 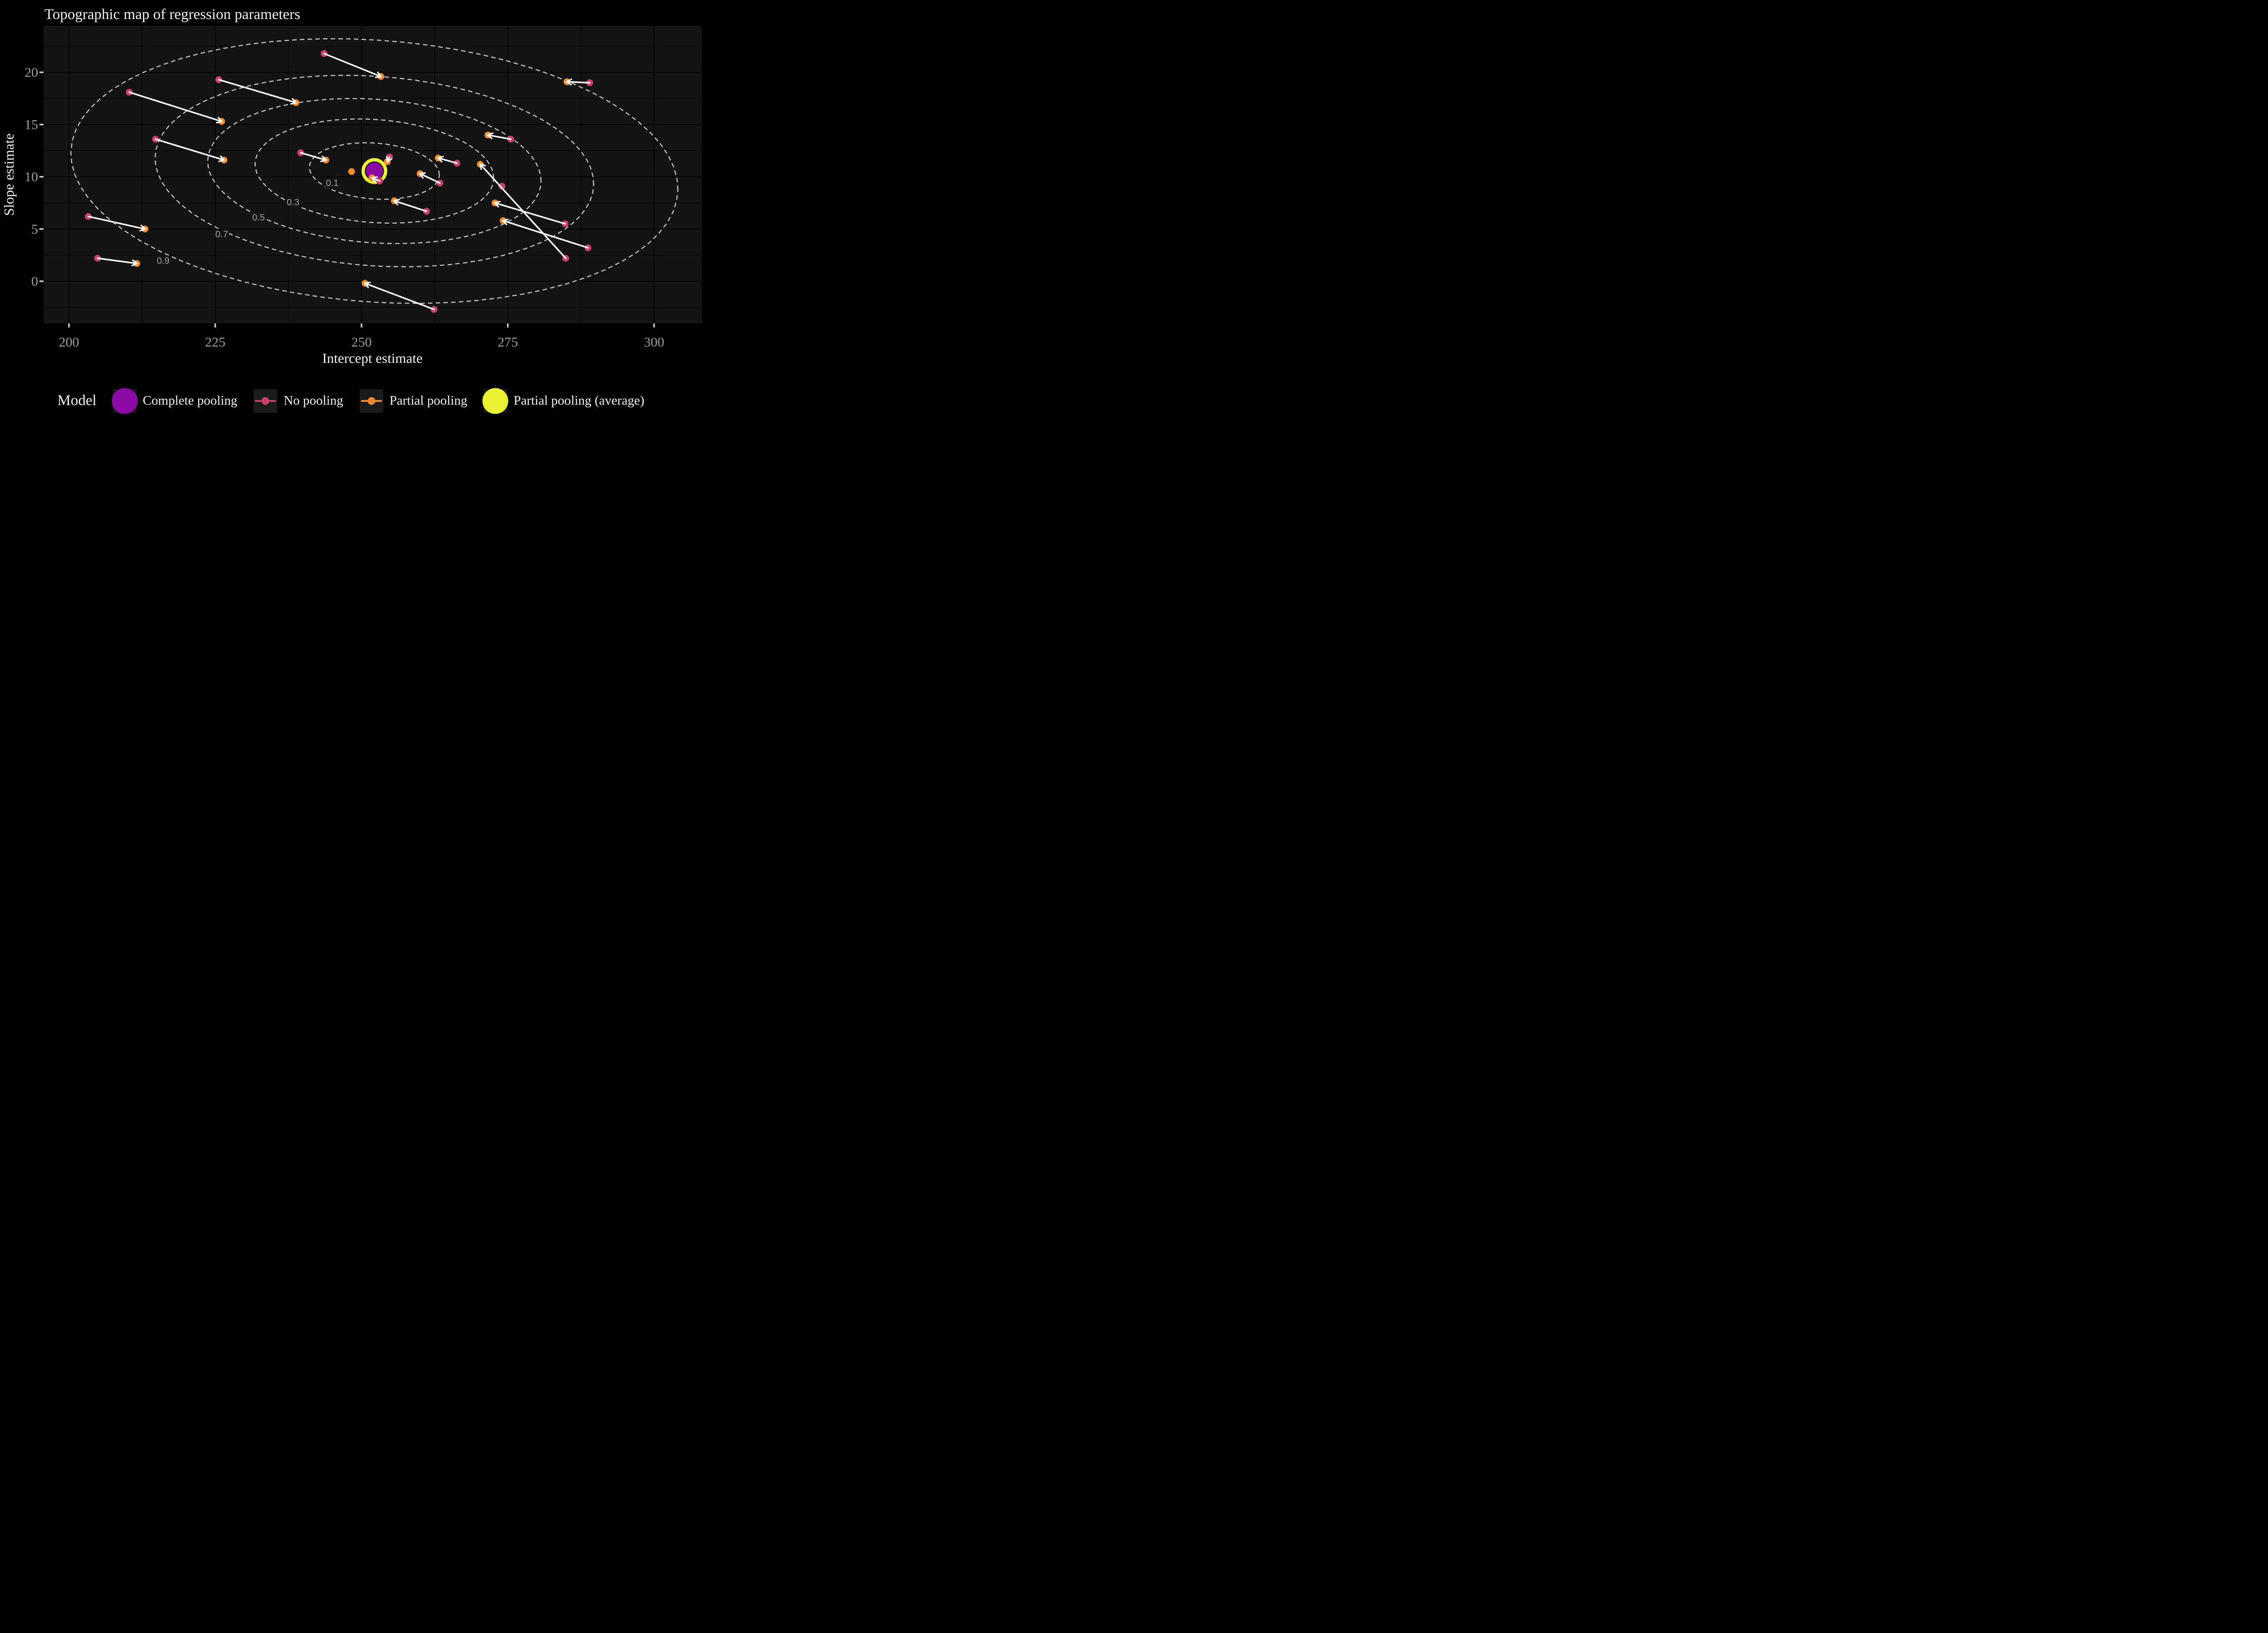 I want to click on legend-item-label: No pooling, so click(x=313, y=400).